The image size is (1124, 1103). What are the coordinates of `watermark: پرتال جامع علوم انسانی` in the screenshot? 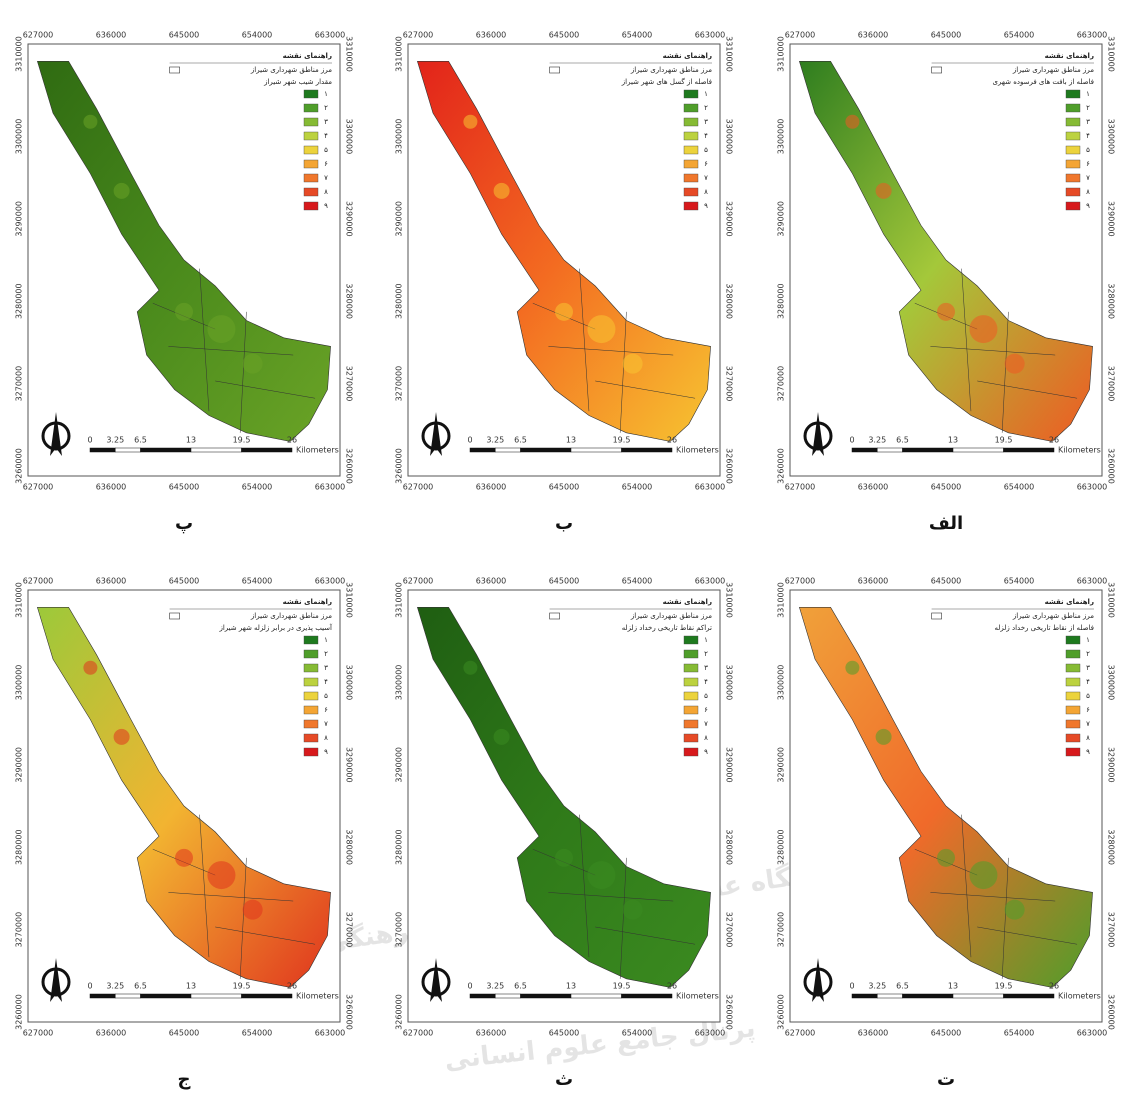 It's located at (600, 1044).